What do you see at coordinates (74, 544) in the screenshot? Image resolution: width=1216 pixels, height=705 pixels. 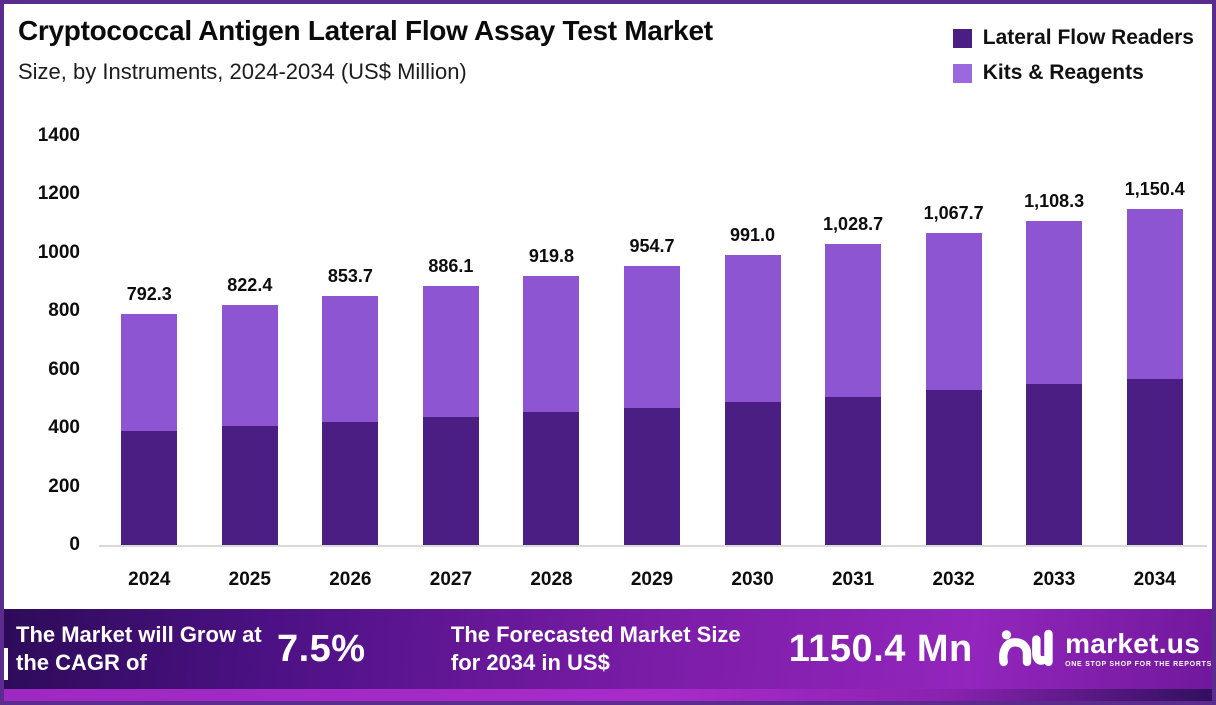 I see `y-axis-tick-label: 0` at bounding box center [74, 544].